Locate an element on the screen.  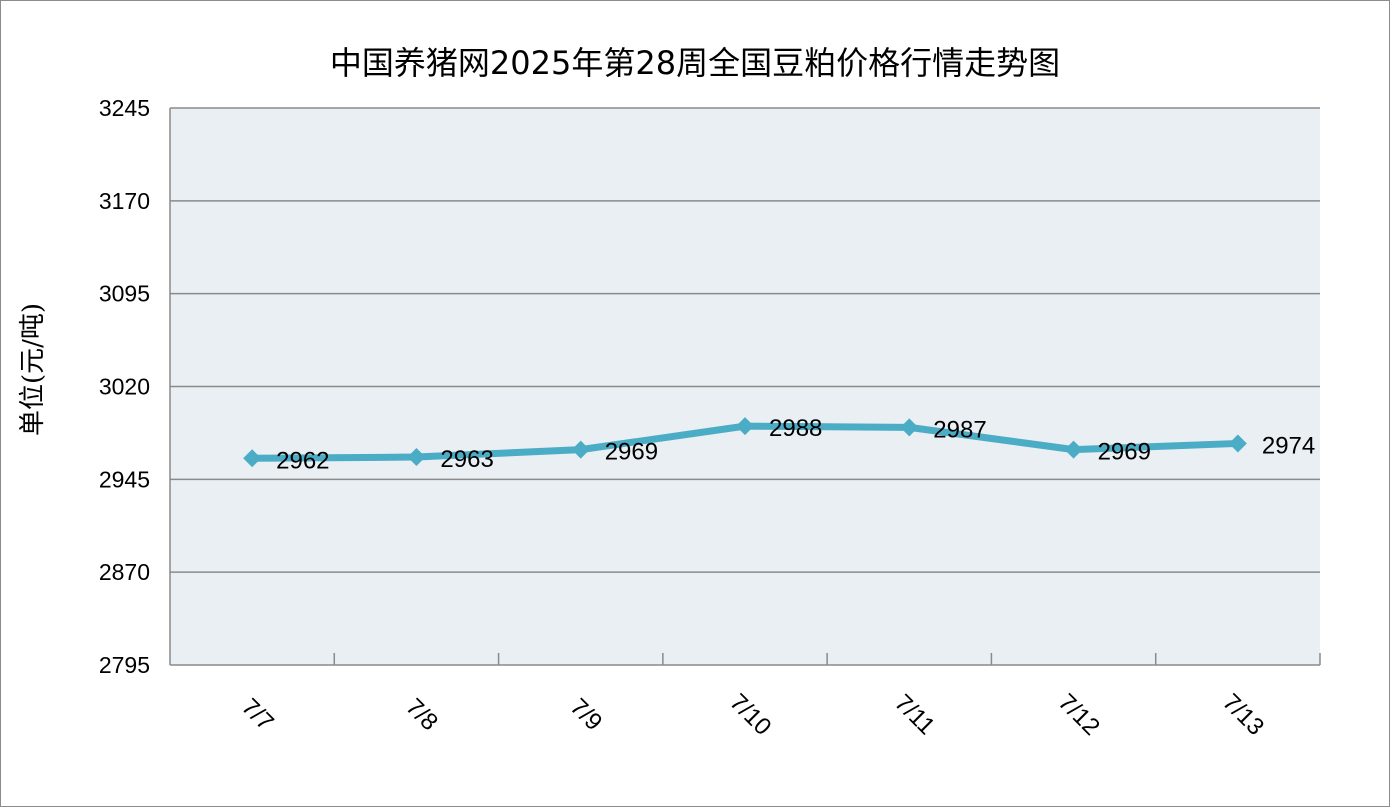
y-tick-label: 3170 is located at coordinates (124, 201).